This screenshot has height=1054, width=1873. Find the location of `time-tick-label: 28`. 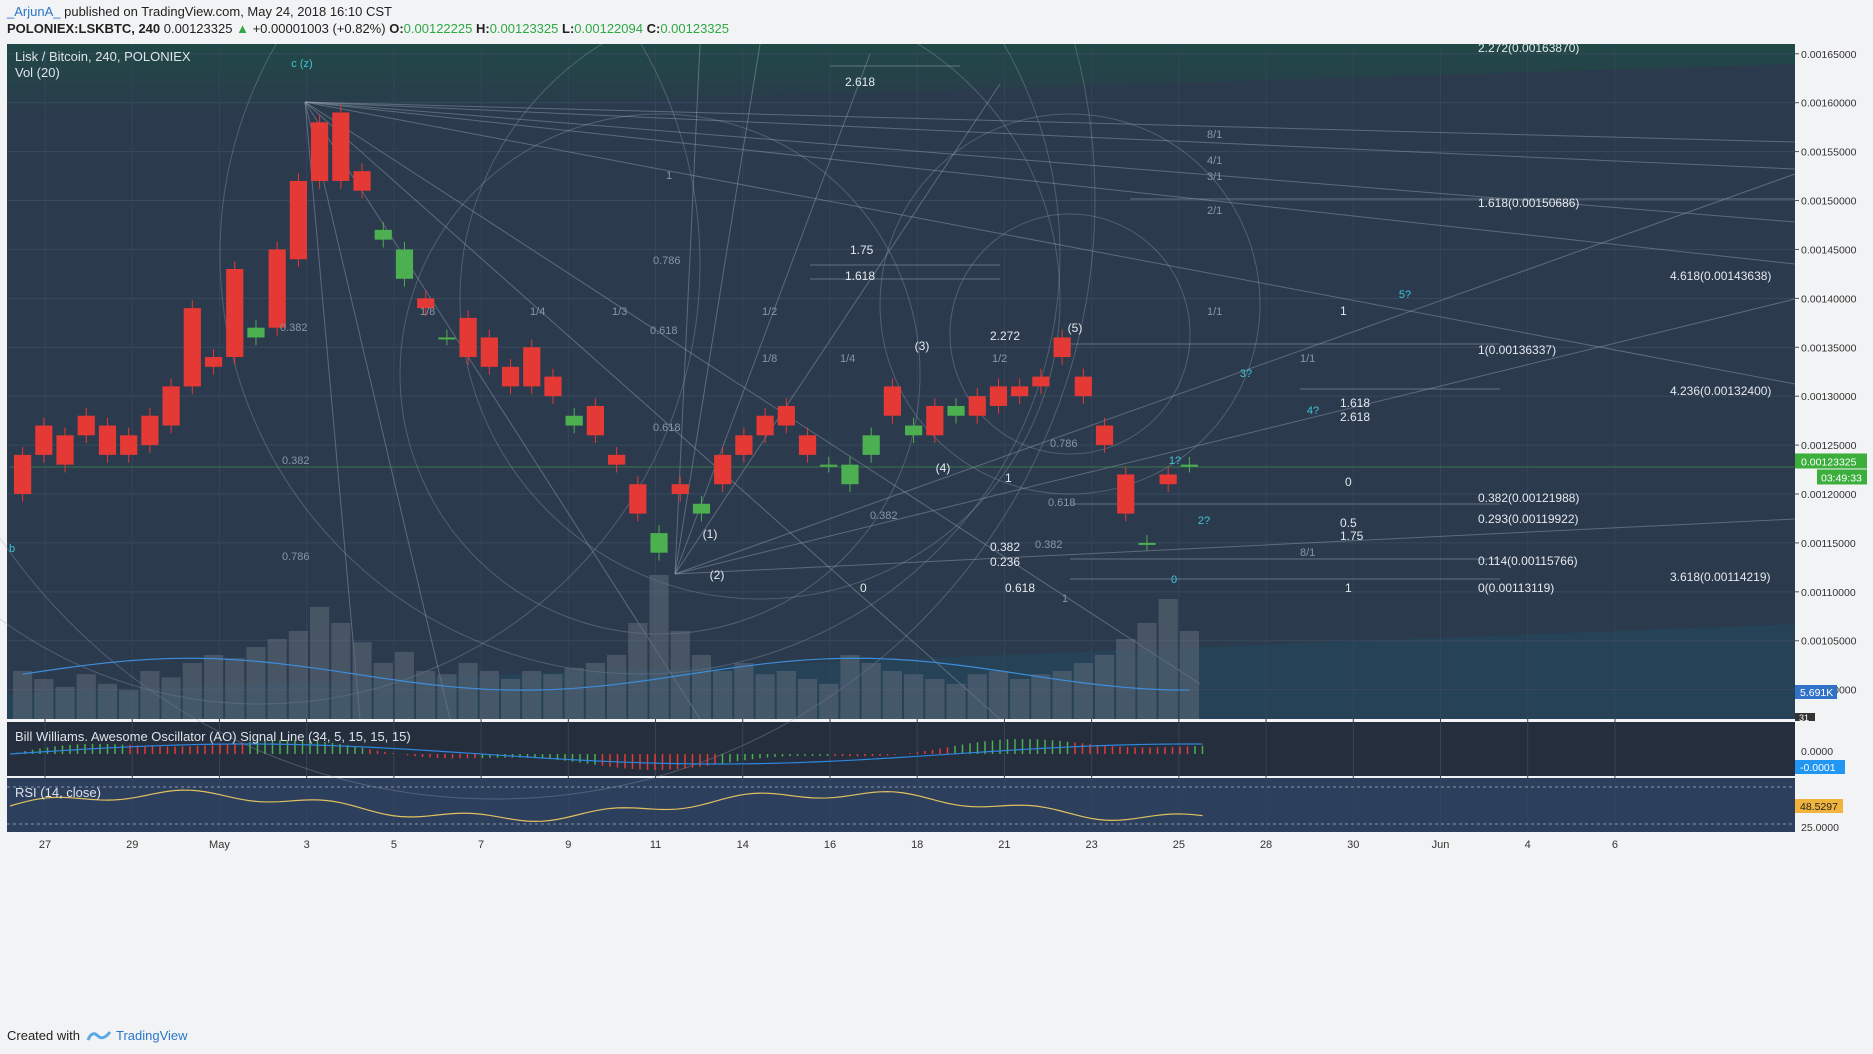

time-tick-label: 28 is located at coordinates (1266, 845).